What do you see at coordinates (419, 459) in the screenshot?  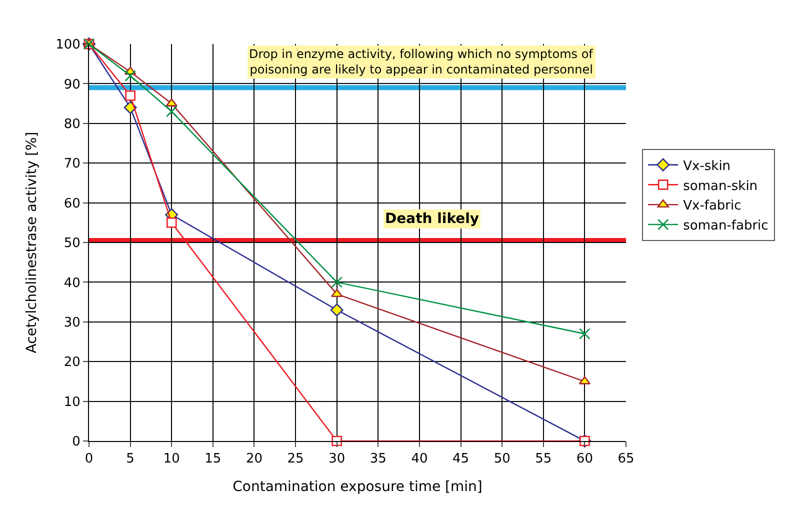 I see `x-tick-label: 40` at bounding box center [419, 459].